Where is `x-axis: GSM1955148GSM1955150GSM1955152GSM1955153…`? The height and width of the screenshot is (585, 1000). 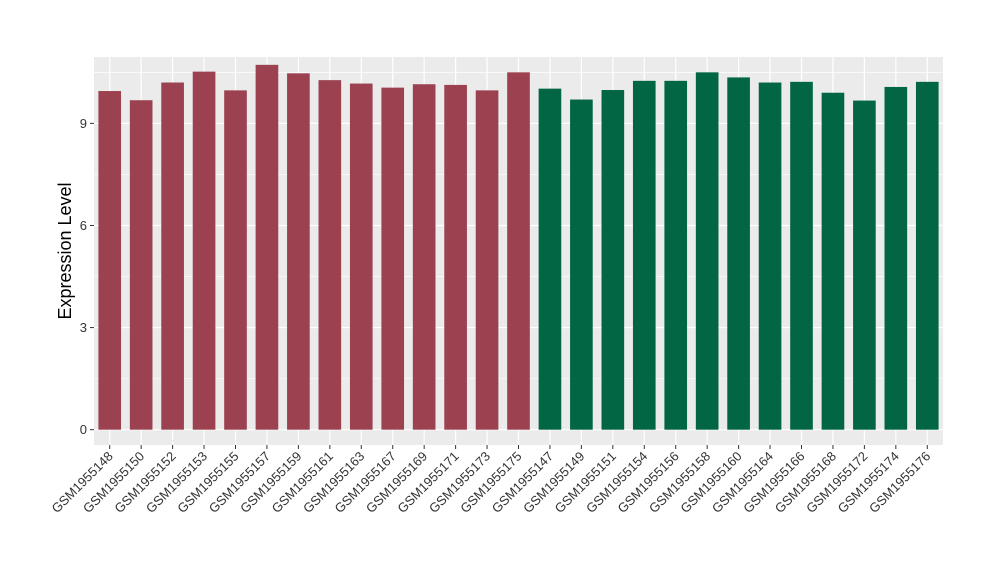 x-axis: GSM1955148GSM1955150GSM1955152GSM1955153… is located at coordinates (491, 480).